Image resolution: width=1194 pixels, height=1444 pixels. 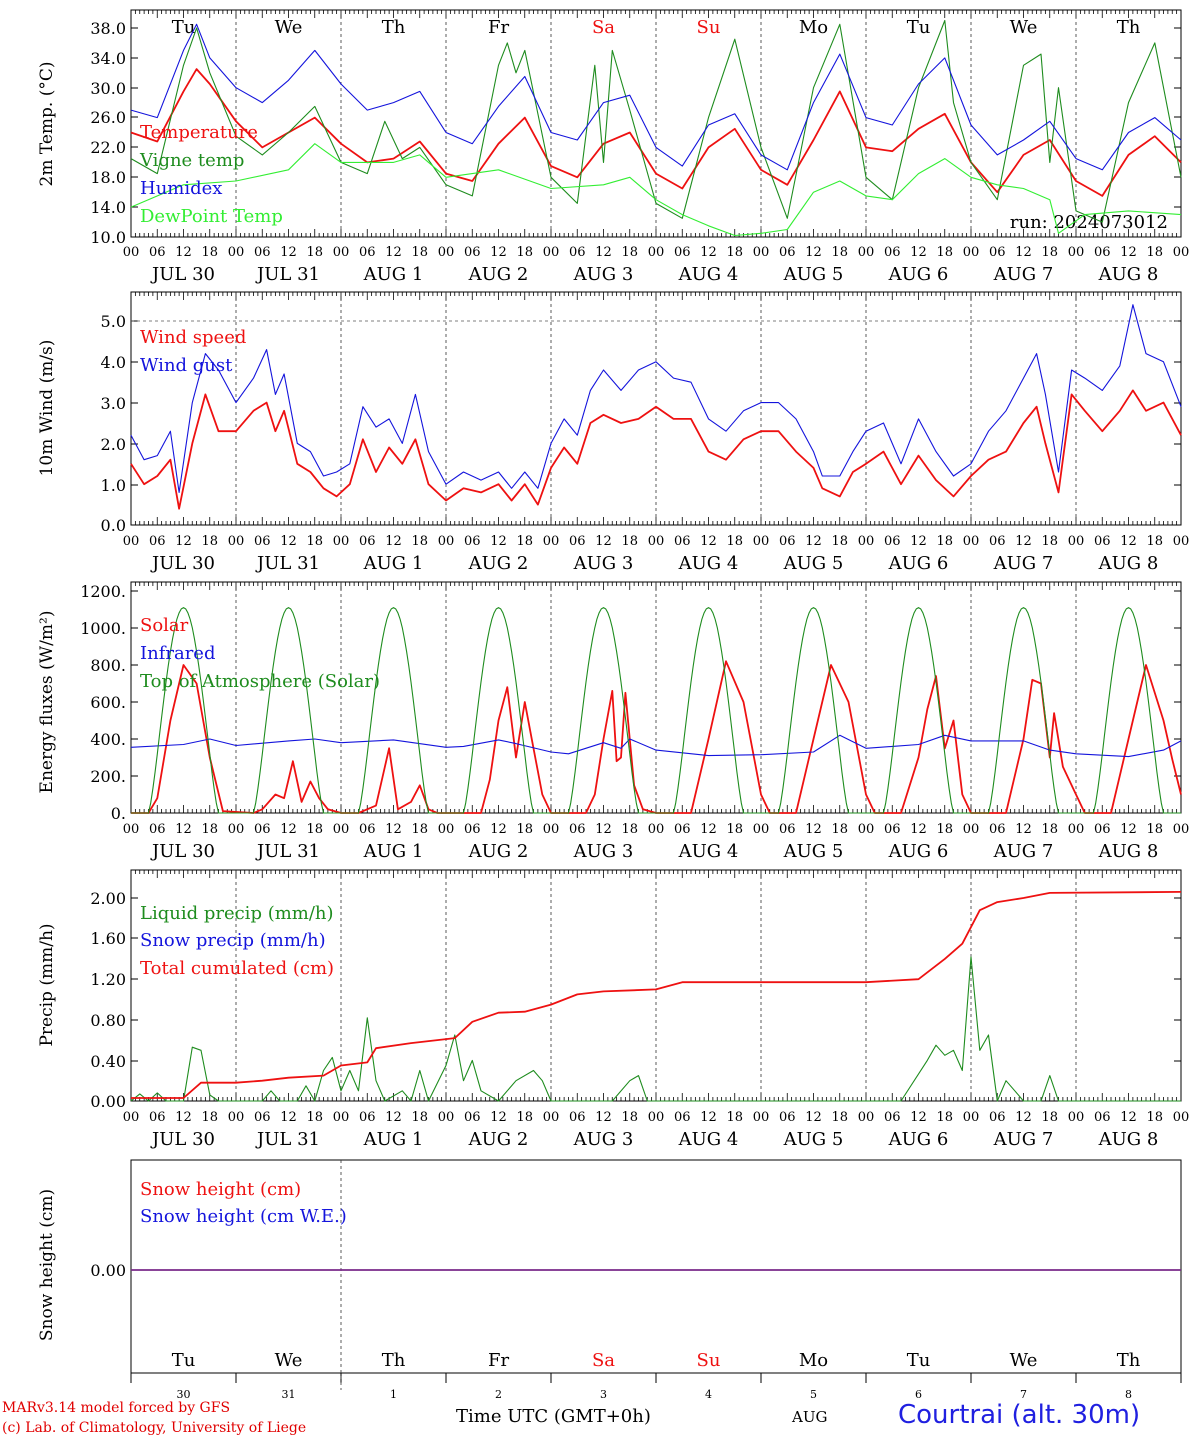 I want to click on weekday-top-4: Sa, so click(x=603, y=27).